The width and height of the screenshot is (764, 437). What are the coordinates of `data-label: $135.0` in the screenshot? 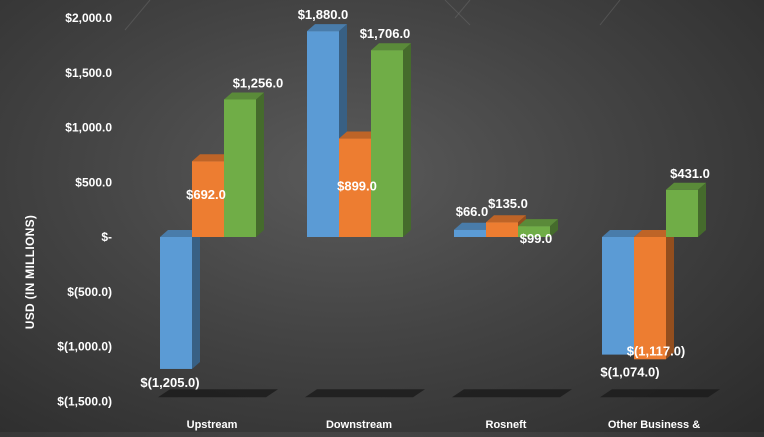 It's located at (508, 203).